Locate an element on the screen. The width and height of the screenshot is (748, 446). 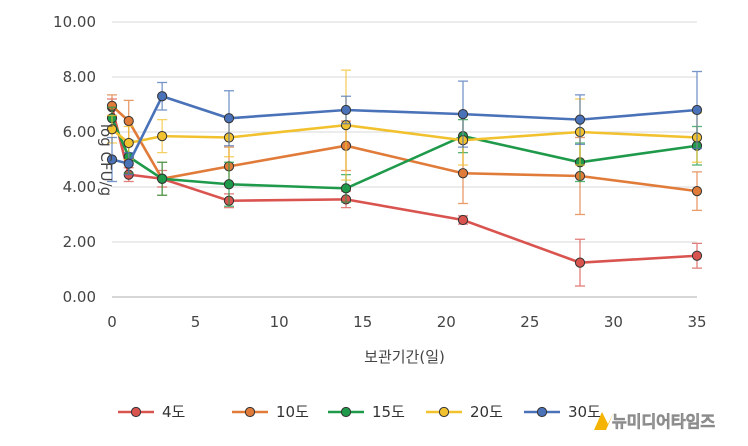
y-tick-label: 0.00 is located at coordinates (79, 297).